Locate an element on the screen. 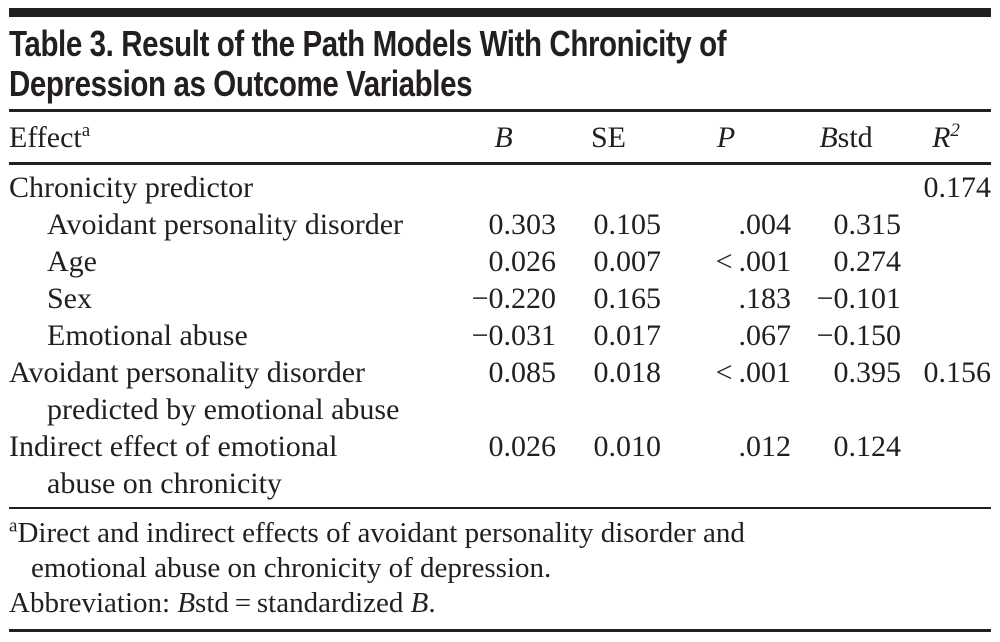 This screenshot has width=1000, height=642. effect-cell: Sex is located at coordinates (230, 298).